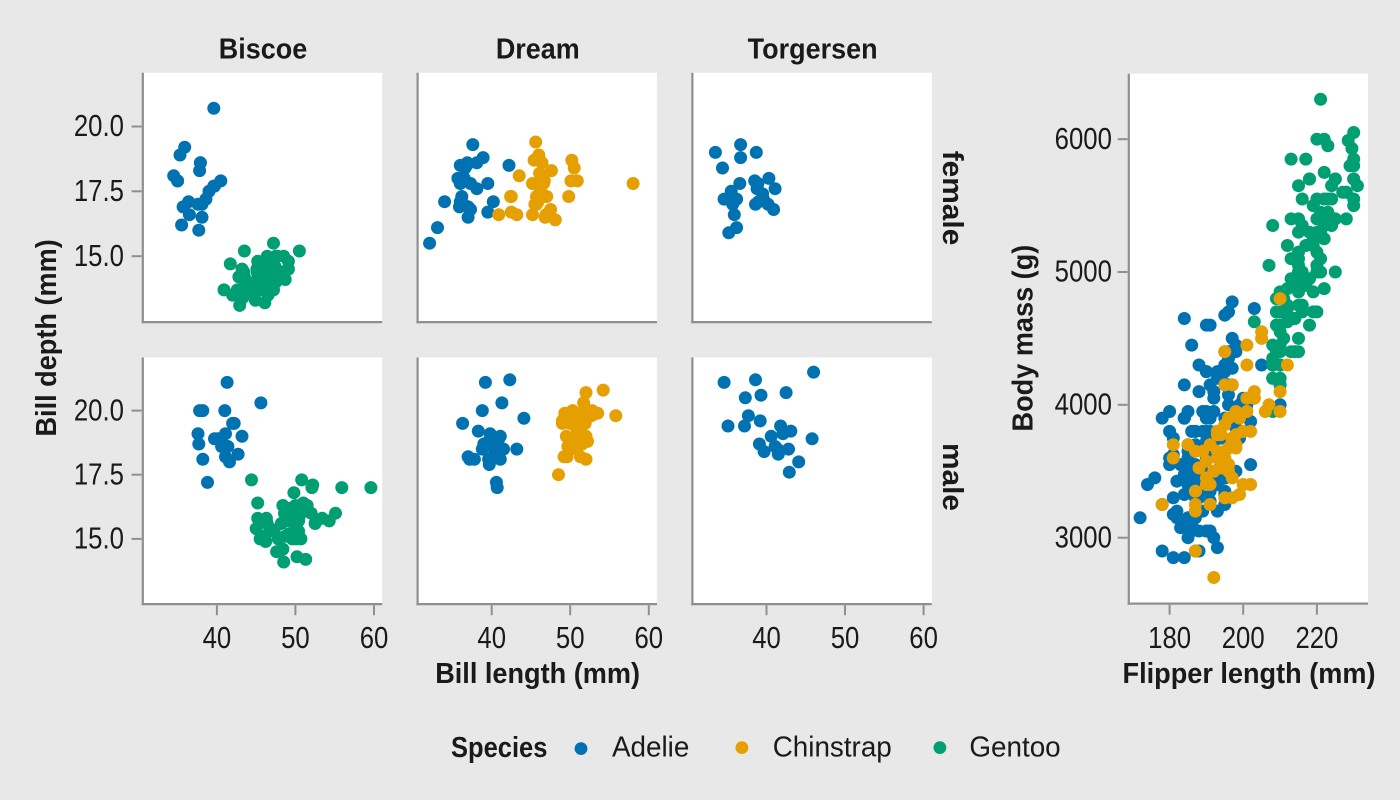  I want to click on svg-text: Gentoo, so click(1014, 747).